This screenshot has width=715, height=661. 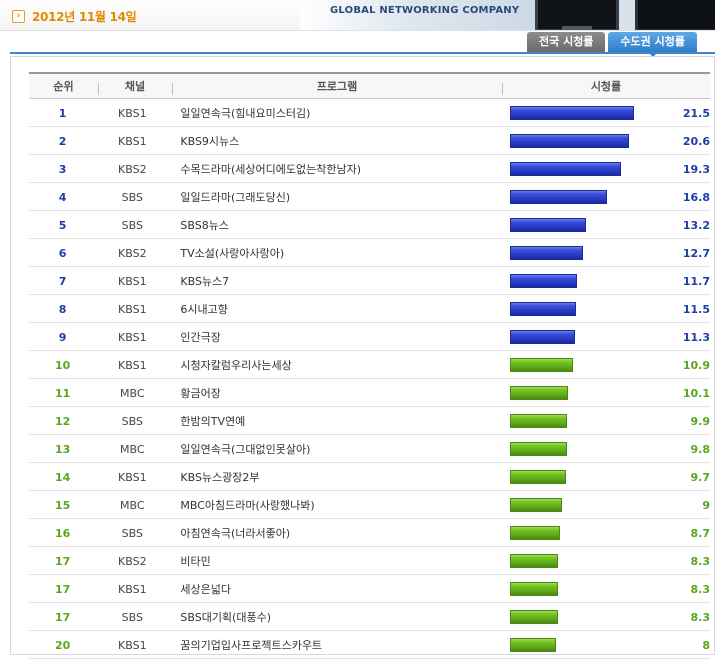 I want to click on rank-cell: 20, so click(x=62, y=645).